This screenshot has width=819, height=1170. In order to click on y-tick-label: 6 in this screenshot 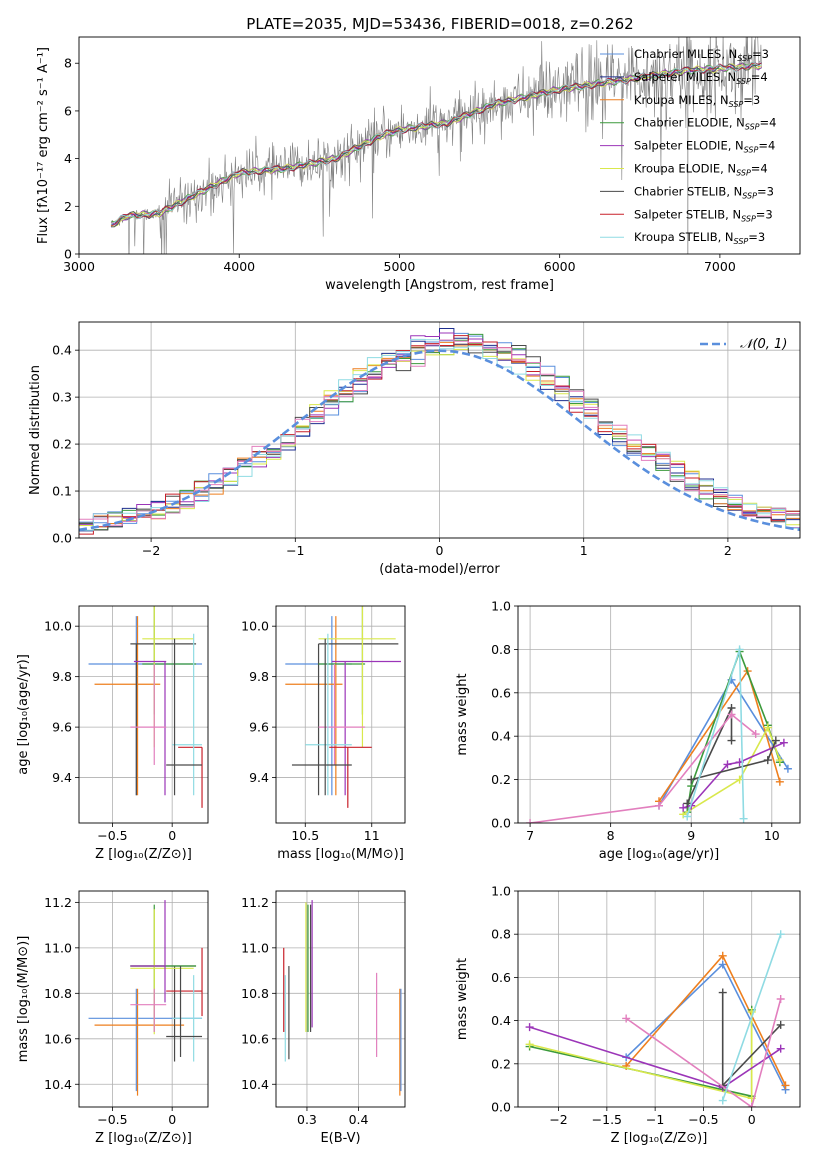, I will do `click(68, 110)`.